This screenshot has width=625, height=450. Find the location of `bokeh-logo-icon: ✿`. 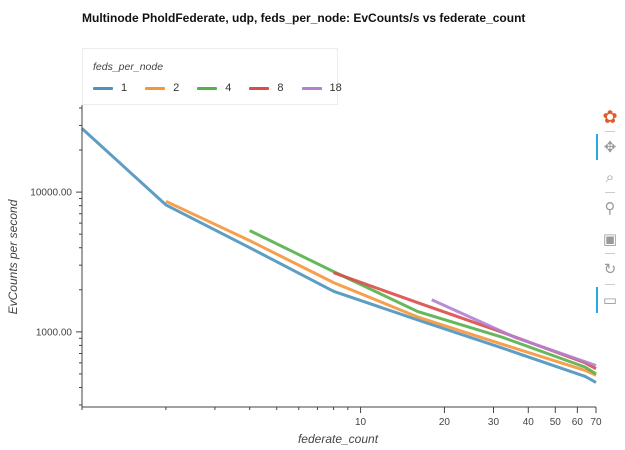

bokeh-logo-icon: ✿ is located at coordinates (610, 116).